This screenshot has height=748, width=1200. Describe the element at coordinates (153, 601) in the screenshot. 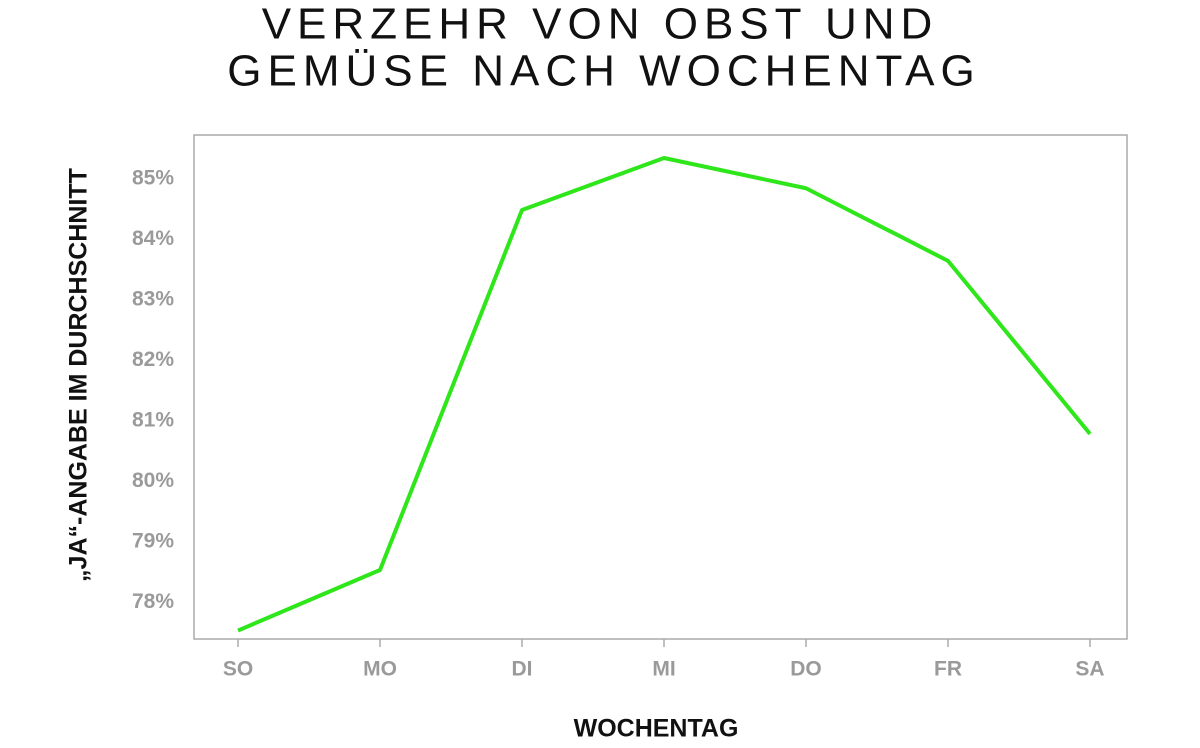

I see `y-tick-label: 78%` at that location.